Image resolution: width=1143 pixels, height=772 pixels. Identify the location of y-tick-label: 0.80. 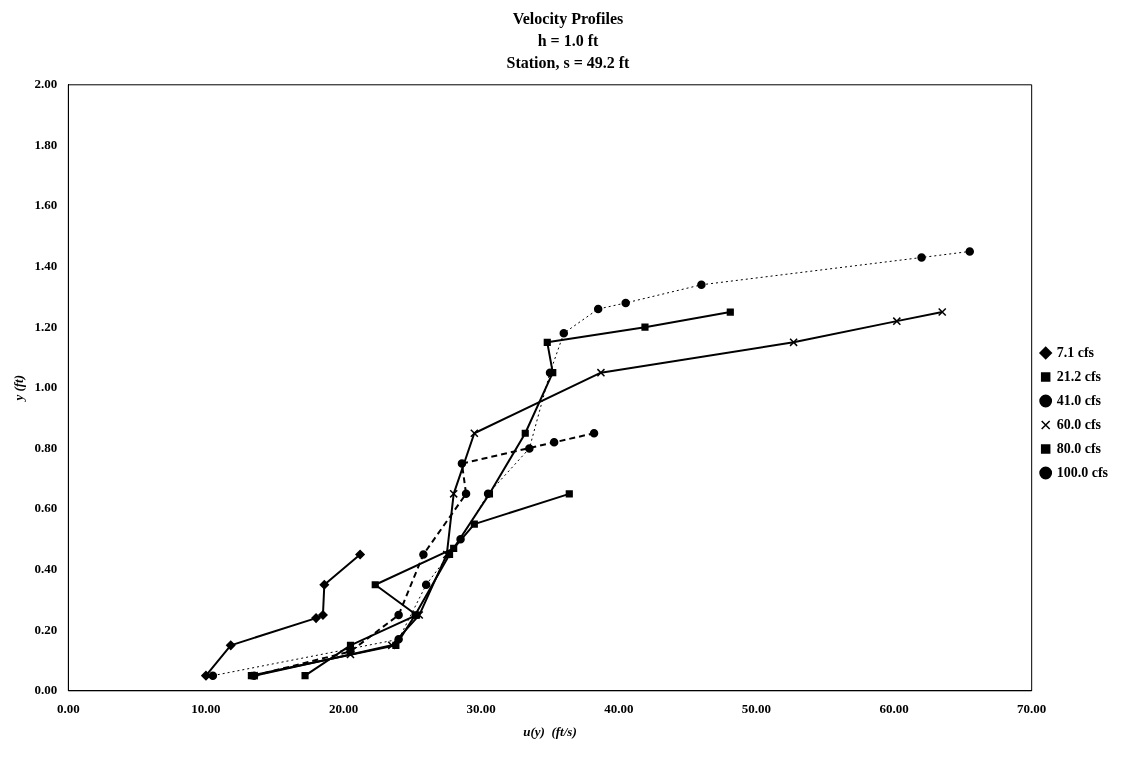
(46, 447).